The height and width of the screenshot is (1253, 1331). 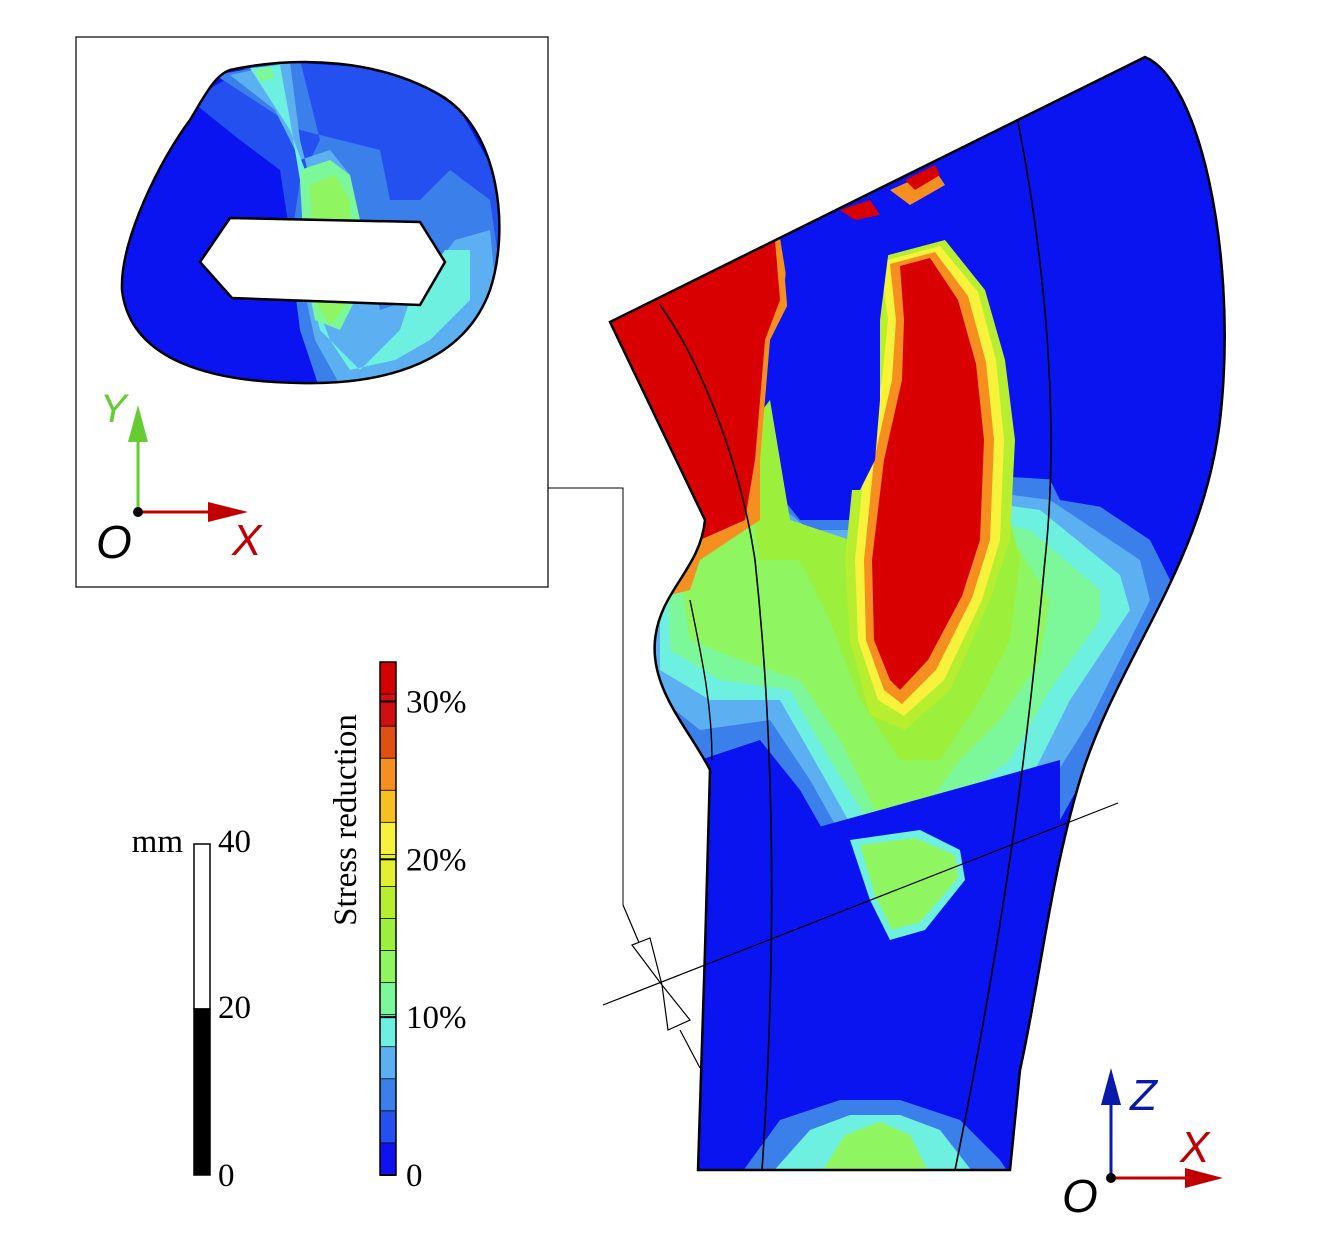 What do you see at coordinates (1195, 1147) in the screenshot?
I see `main-x-label: X` at bounding box center [1195, 1147].